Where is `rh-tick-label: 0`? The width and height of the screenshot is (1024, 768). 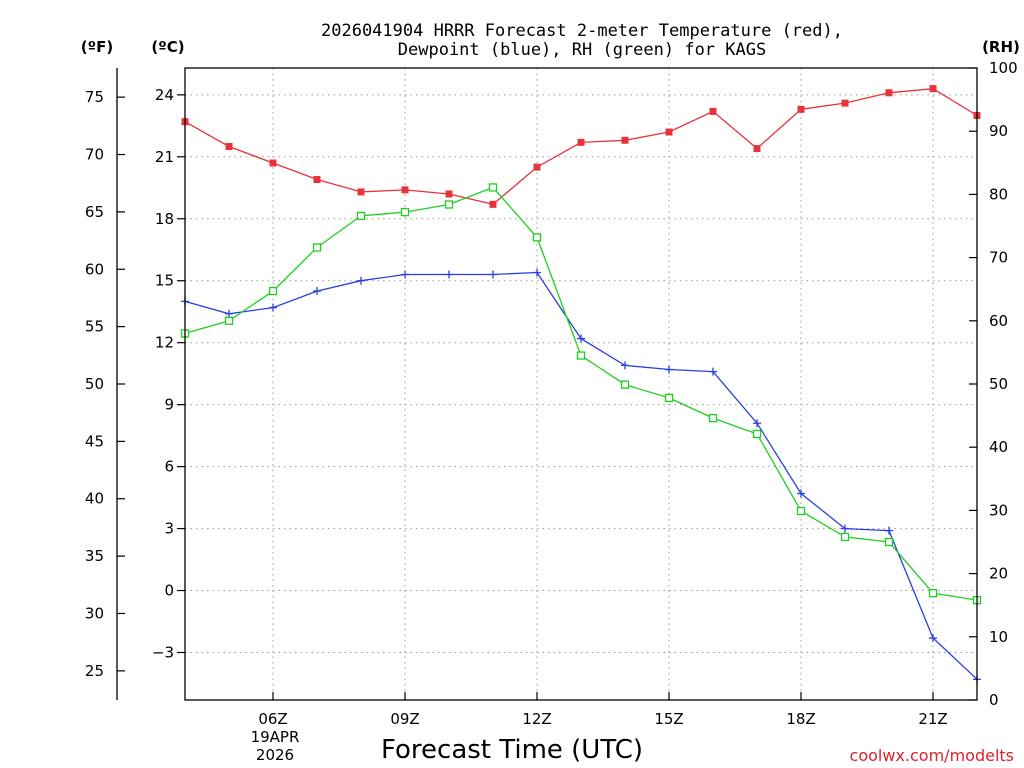 rh-tick-label: 0 is located at coordinates (994, 700).